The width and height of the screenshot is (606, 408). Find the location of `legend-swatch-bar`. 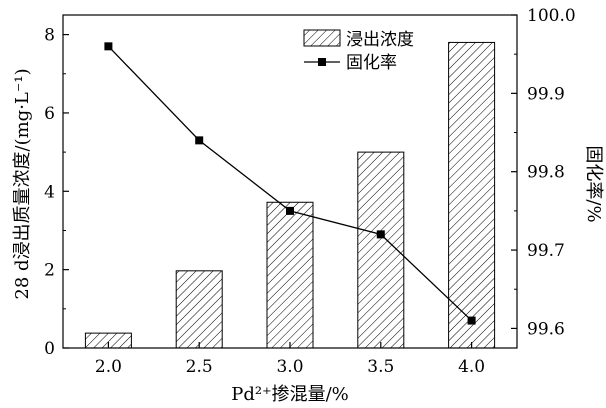

legend-swatch-bar is located at coordinates (322, 38).